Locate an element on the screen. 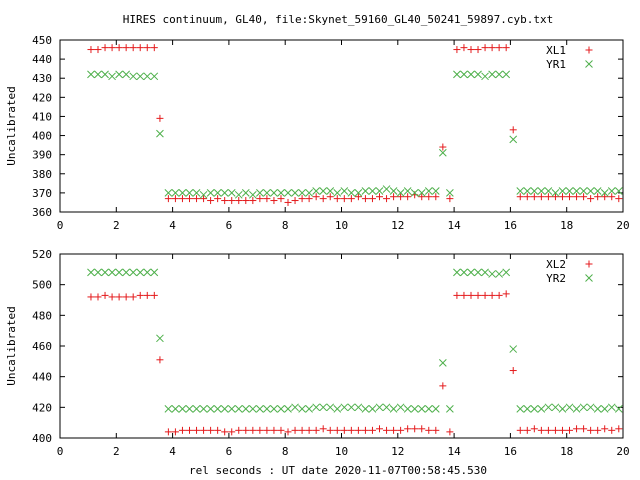 This screenshot has width=640, height=480. x-tick-label: 8 is located at coordinates (285, 451).